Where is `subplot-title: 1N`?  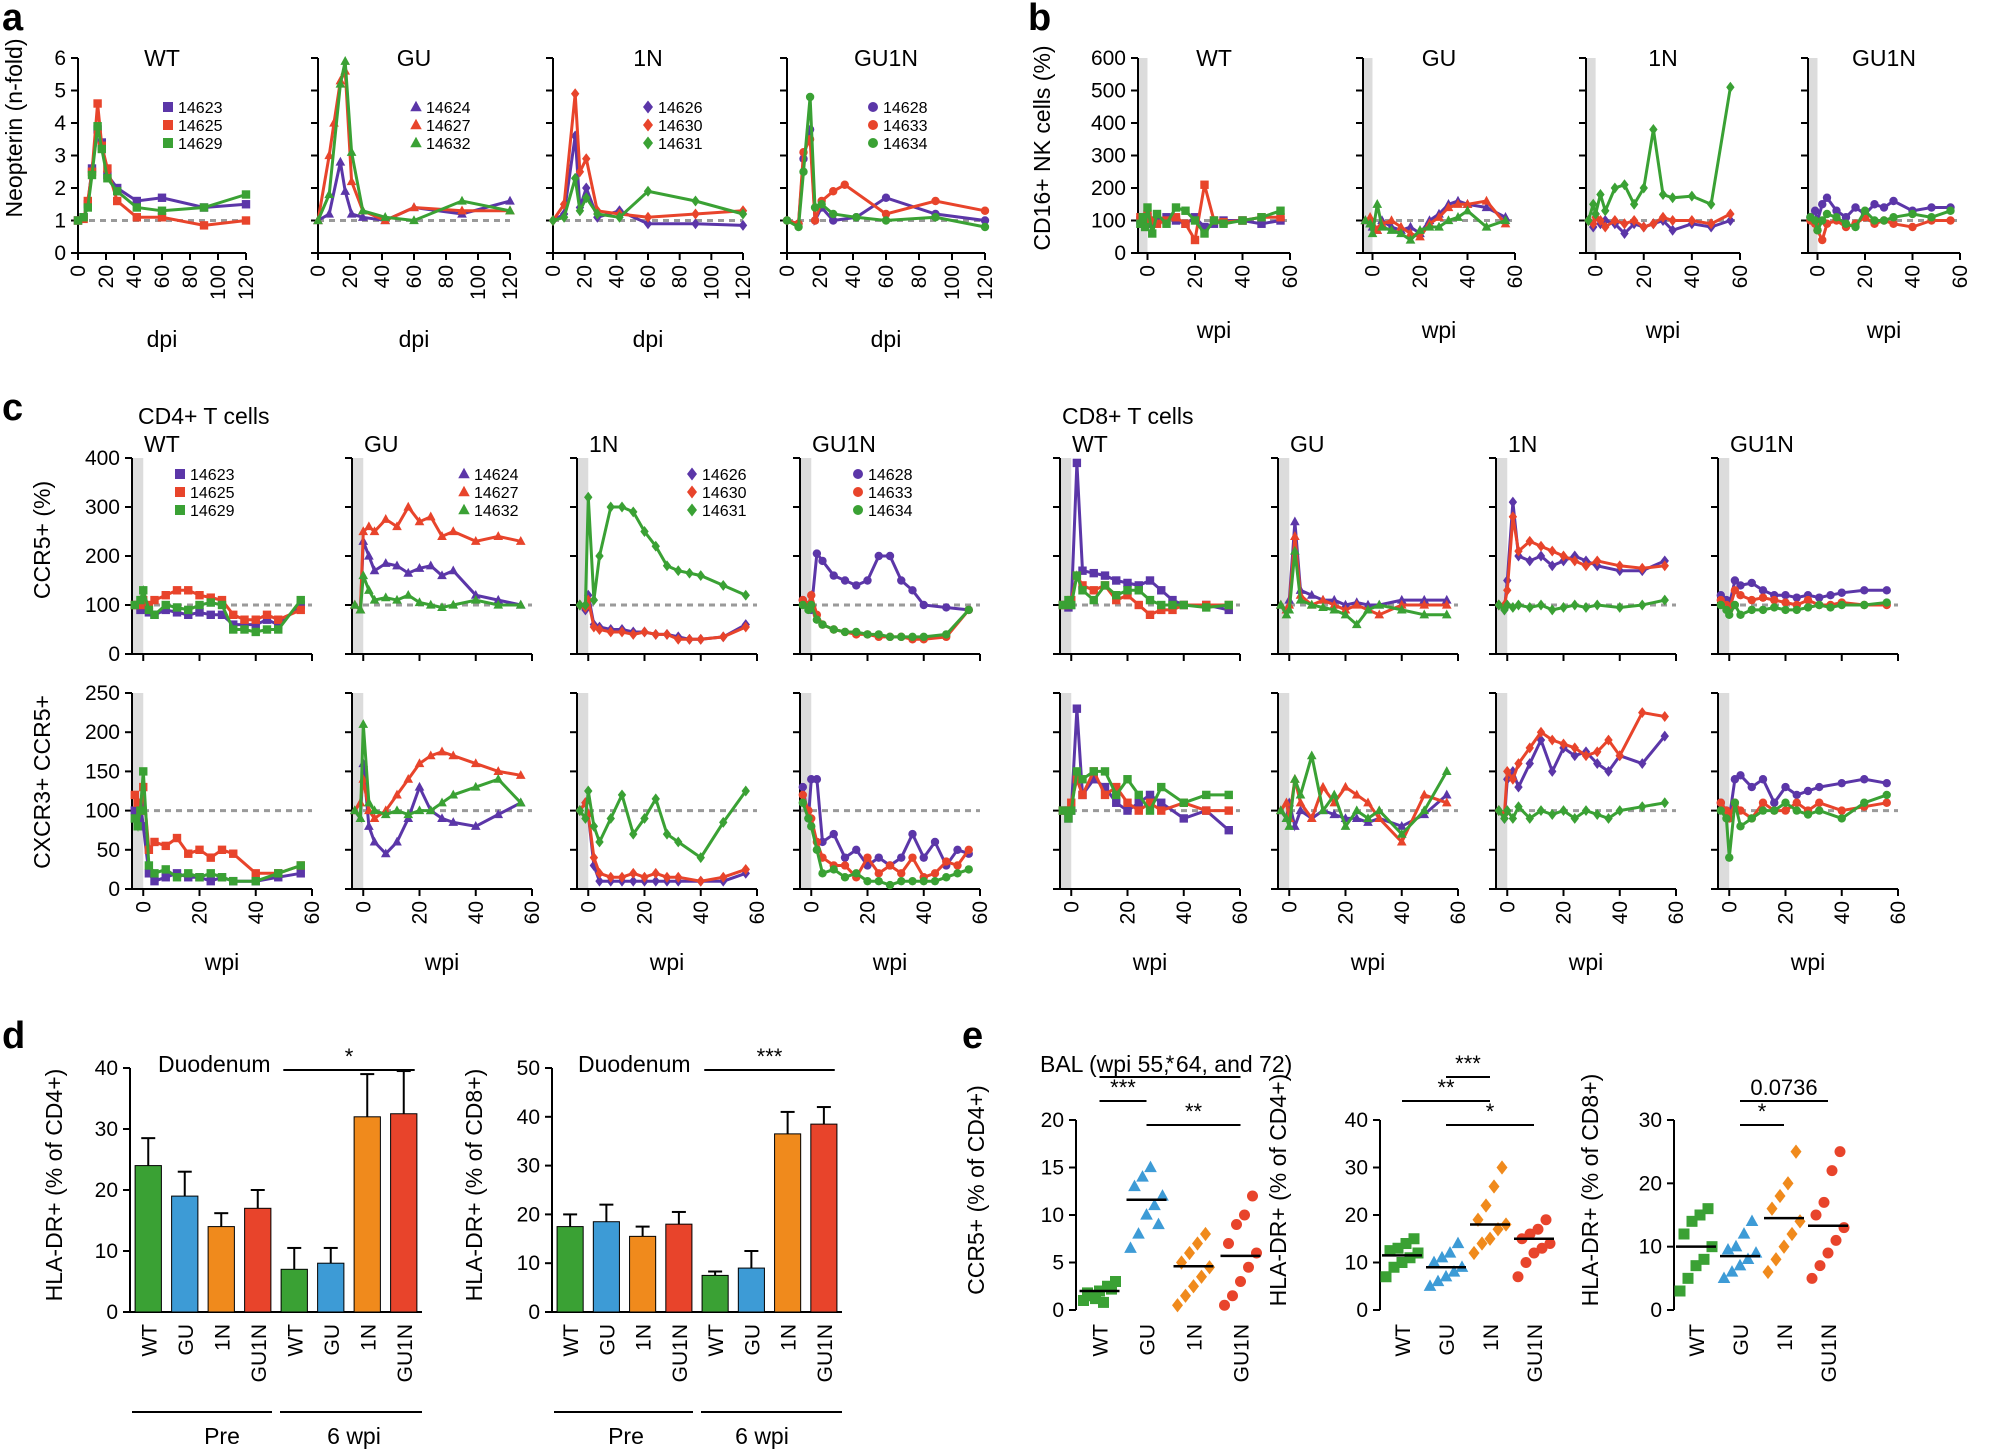
subplot-title: 1N is located at coordinates (603, 444).